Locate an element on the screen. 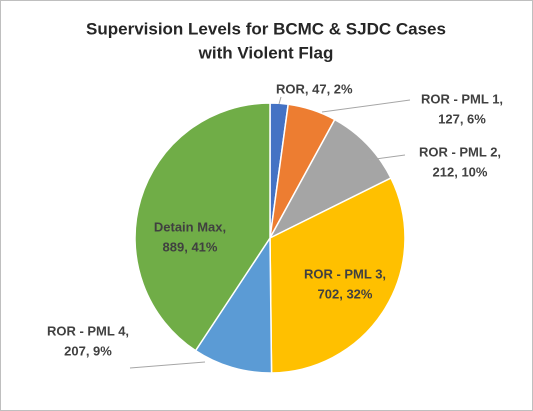  data-label: 127, 6% is located at coordinates (462, 118).